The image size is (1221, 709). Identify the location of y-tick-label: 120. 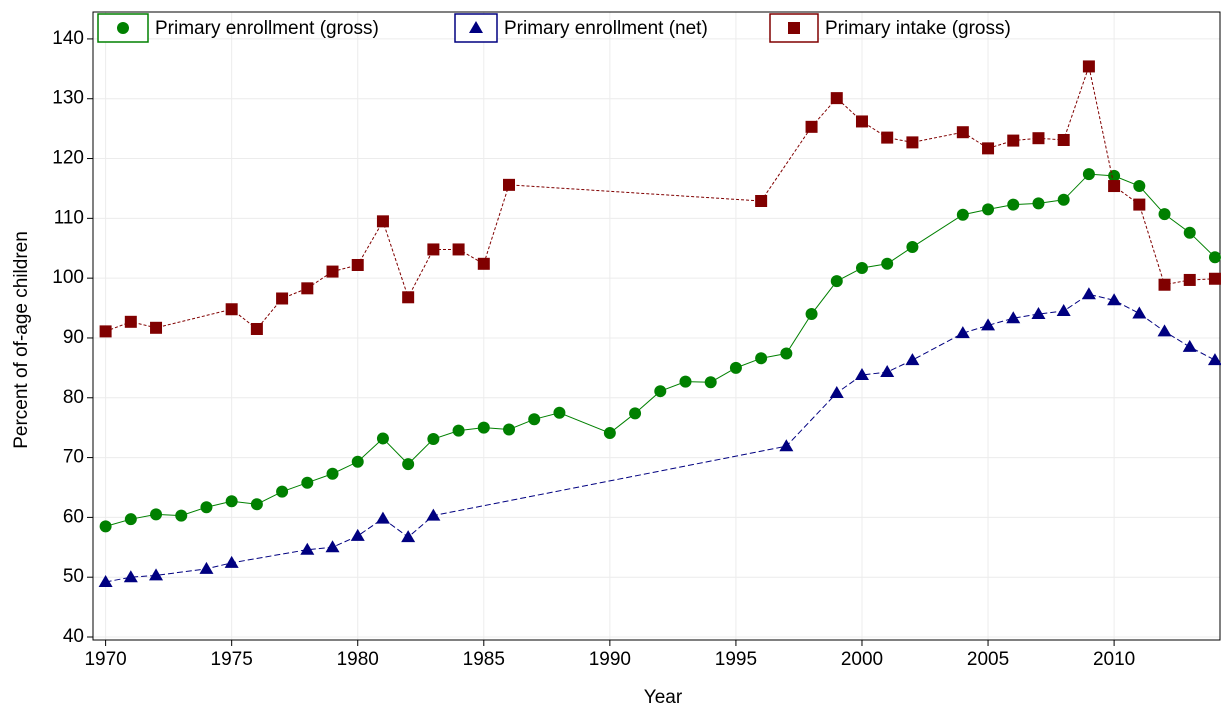
(68, 158).